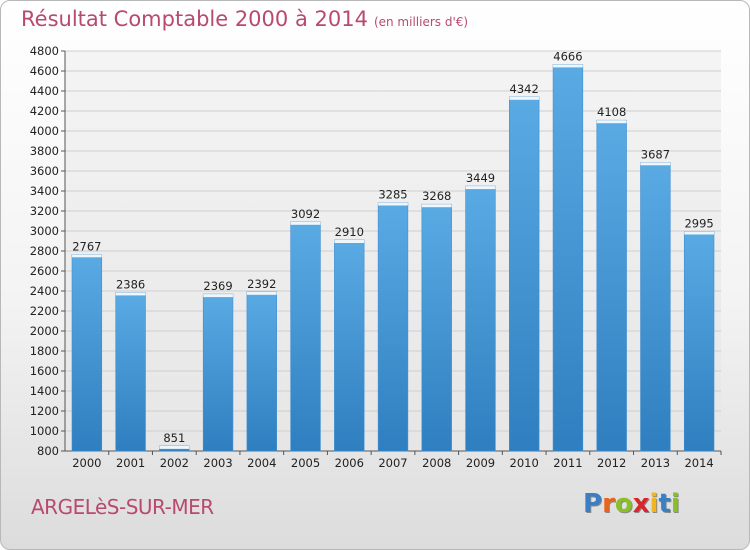 The height and width of the screenshot is (550, 750). What do you see at coordinates (44, 91) in the screenshot?
I see `y-tick-label: 4400` at bounding box center [44, 91].